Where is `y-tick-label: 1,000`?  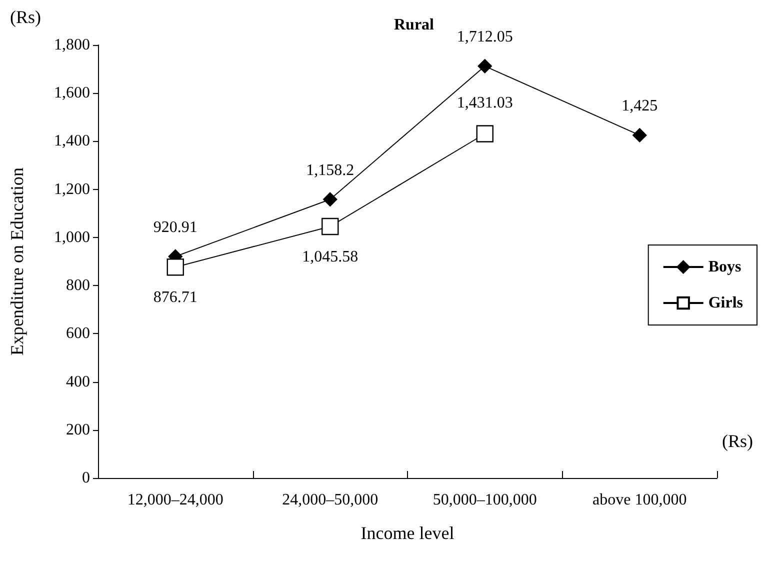 y-tick-label: 1,000 is located at coordinates (72, 237).